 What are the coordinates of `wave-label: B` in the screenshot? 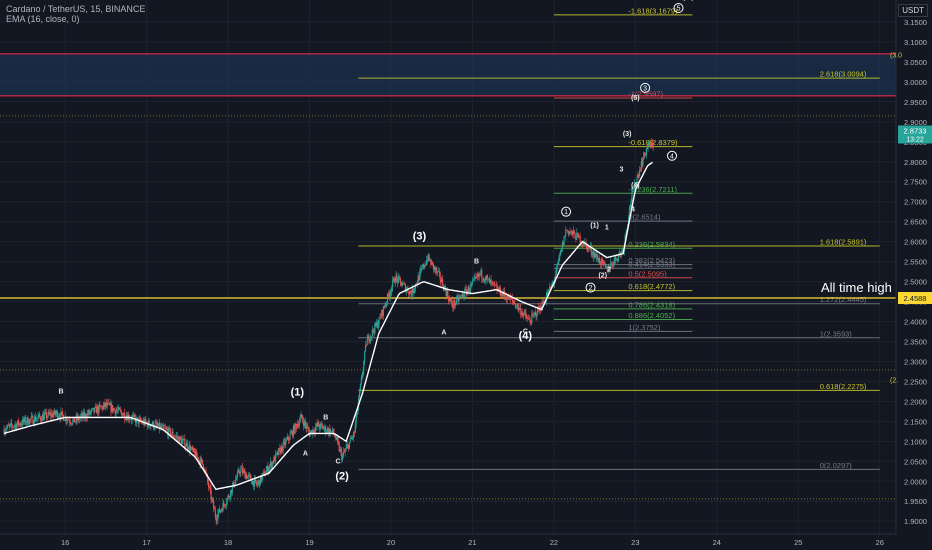 It's located at (61, 391).